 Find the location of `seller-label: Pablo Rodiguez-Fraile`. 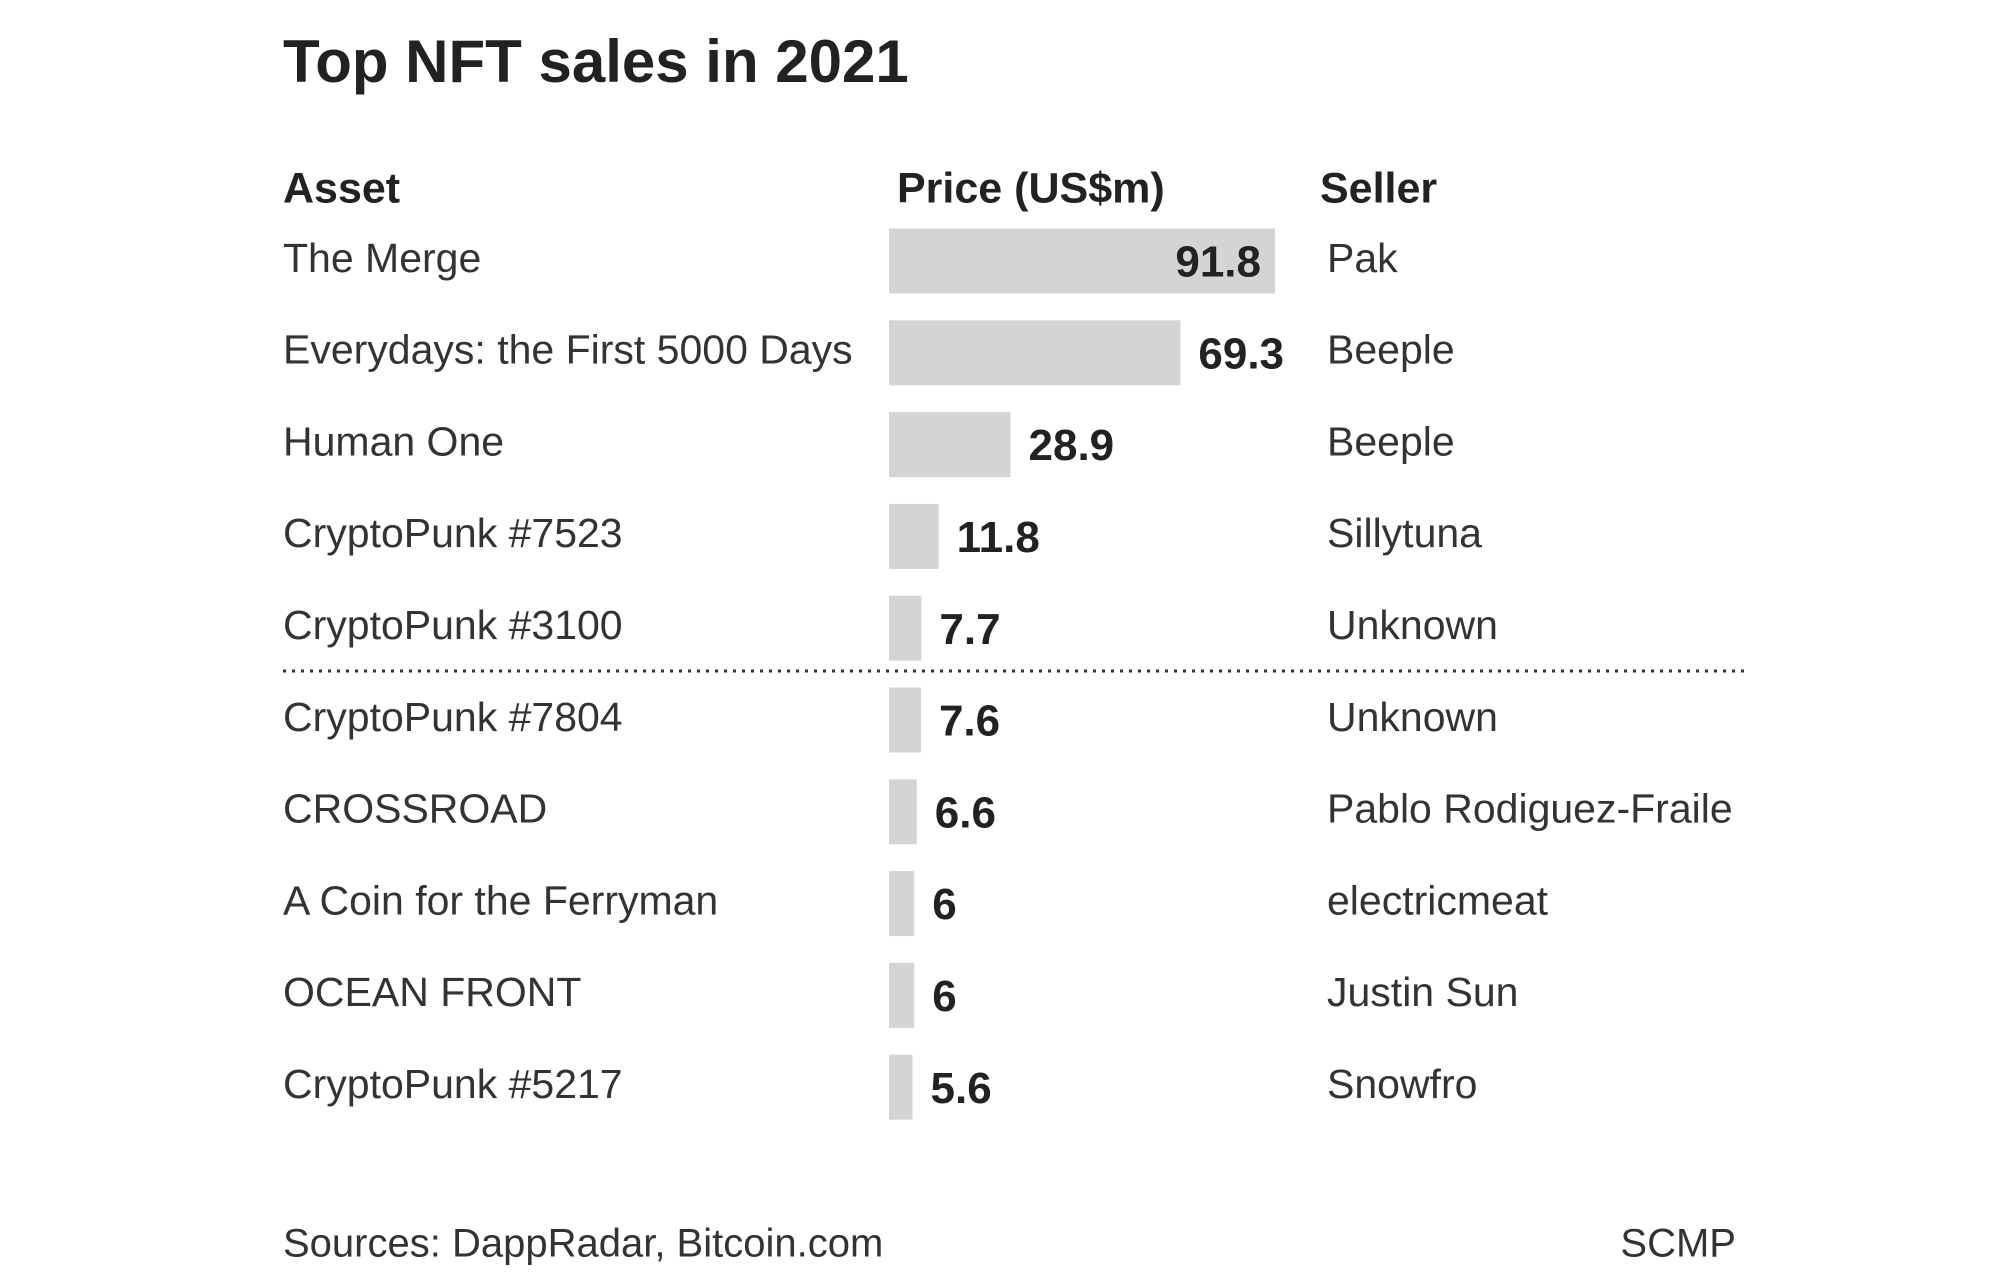

seller-label: Pablo Rodiguez-Fraile is located at coordinates (1530, 809).